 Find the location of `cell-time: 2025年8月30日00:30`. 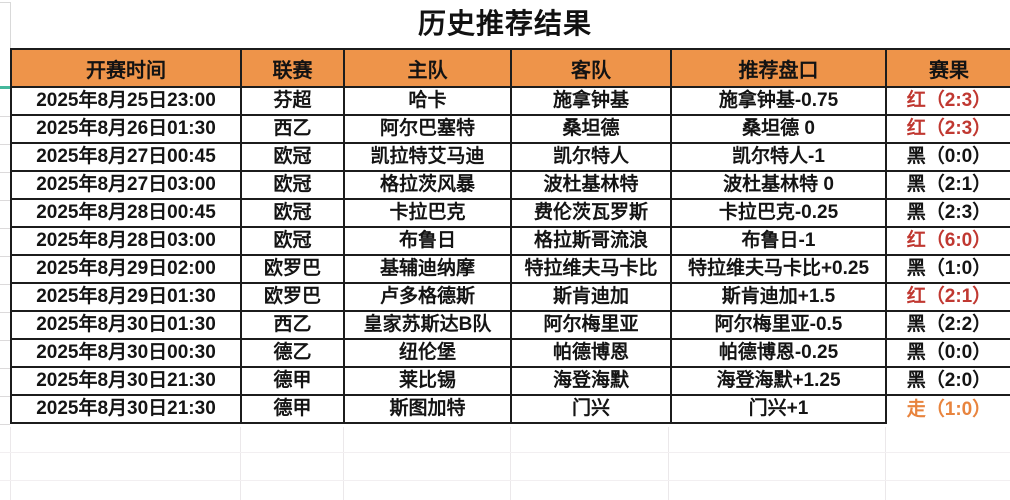

cell-time: 2025年8月30日00:30 is located at coordinates (126, 353).